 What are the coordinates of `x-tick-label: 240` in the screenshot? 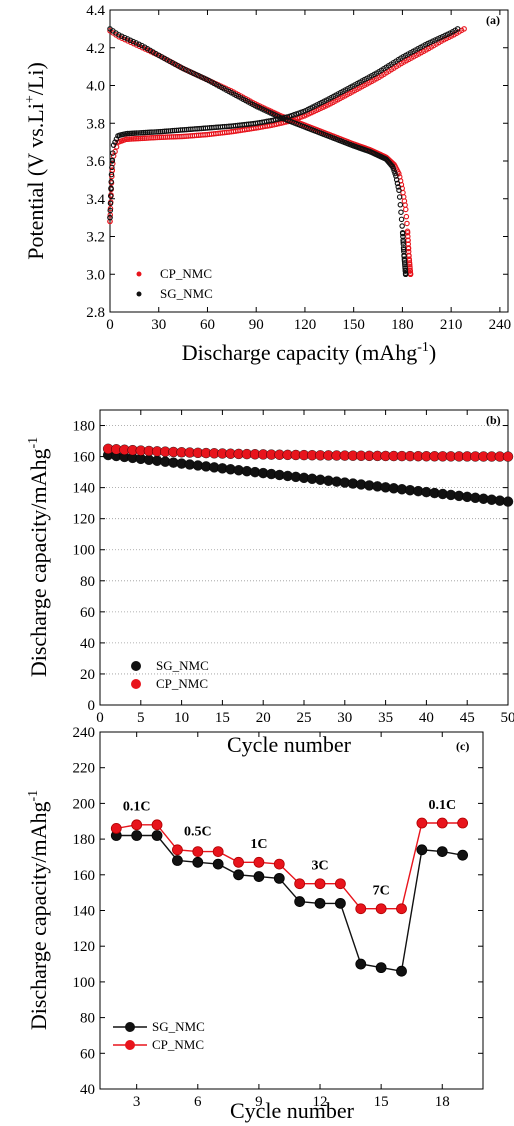 It's located at (500, 325).